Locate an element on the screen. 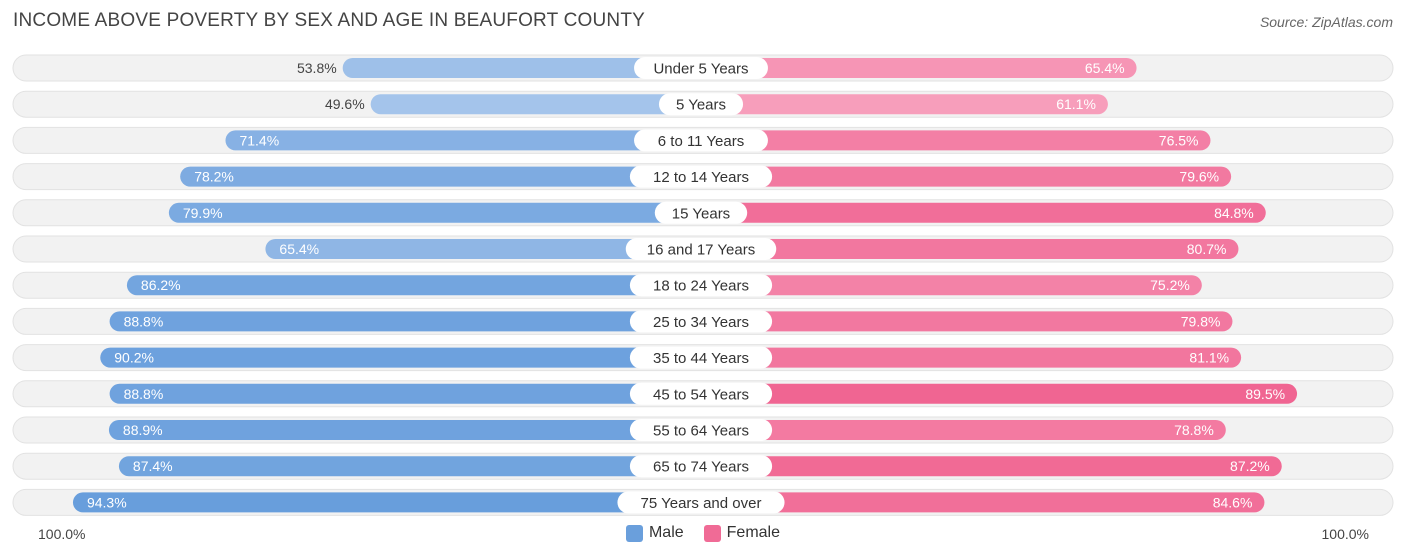 This screenshot has height=559, width=1406. category-label: 55 to 64 Years is located at coordinates (701, 431).